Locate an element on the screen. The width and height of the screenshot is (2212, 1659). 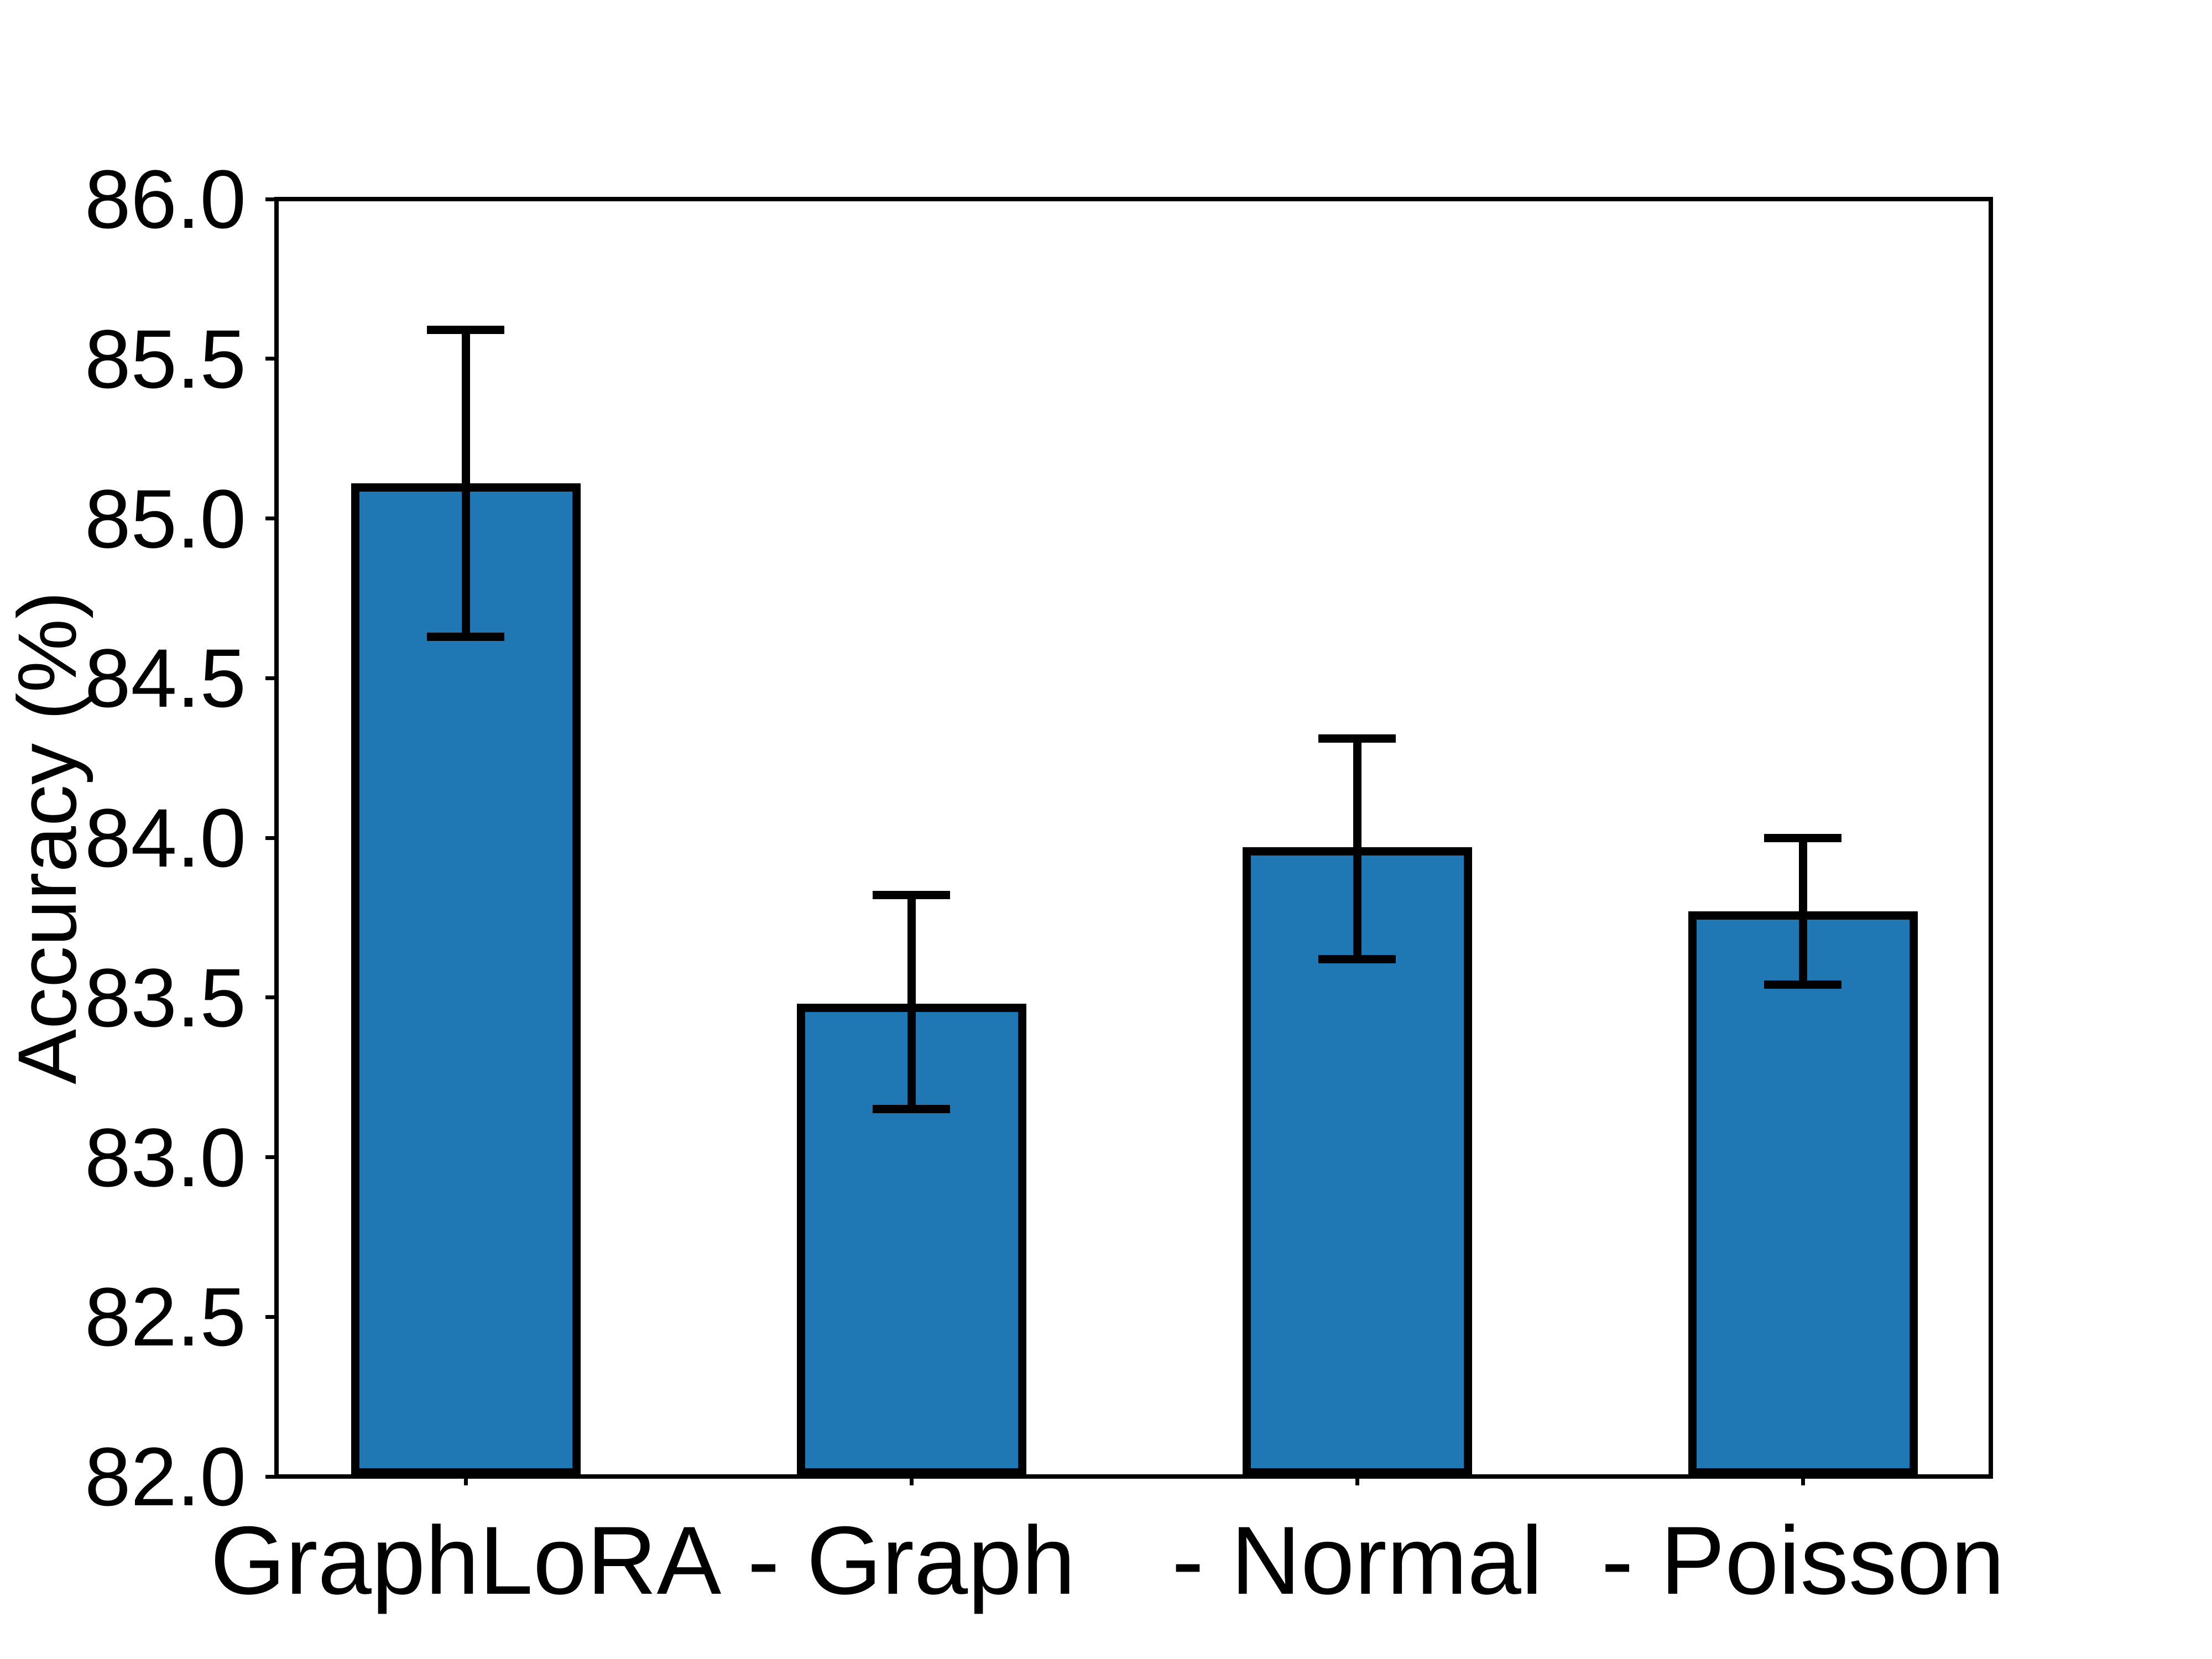
bar-graph is located at coordinates (911, 1241).